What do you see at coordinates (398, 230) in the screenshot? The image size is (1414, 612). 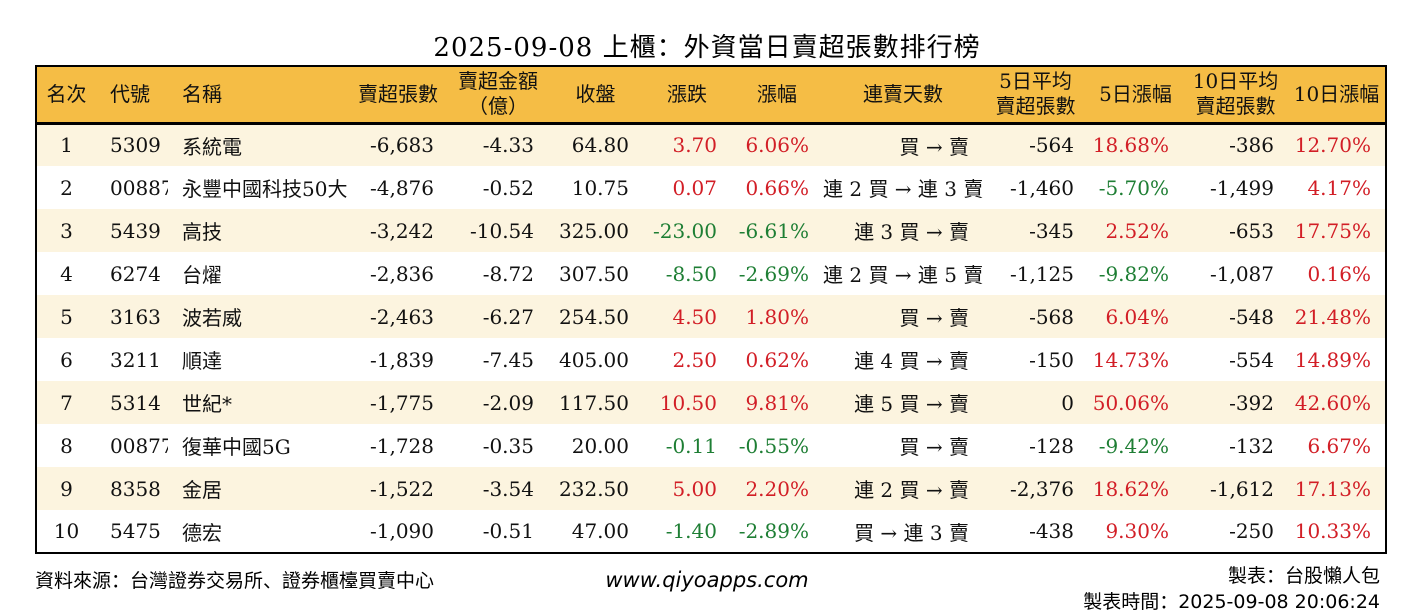 I see `table-cell: -3,242` at bounding box center [398, 230].